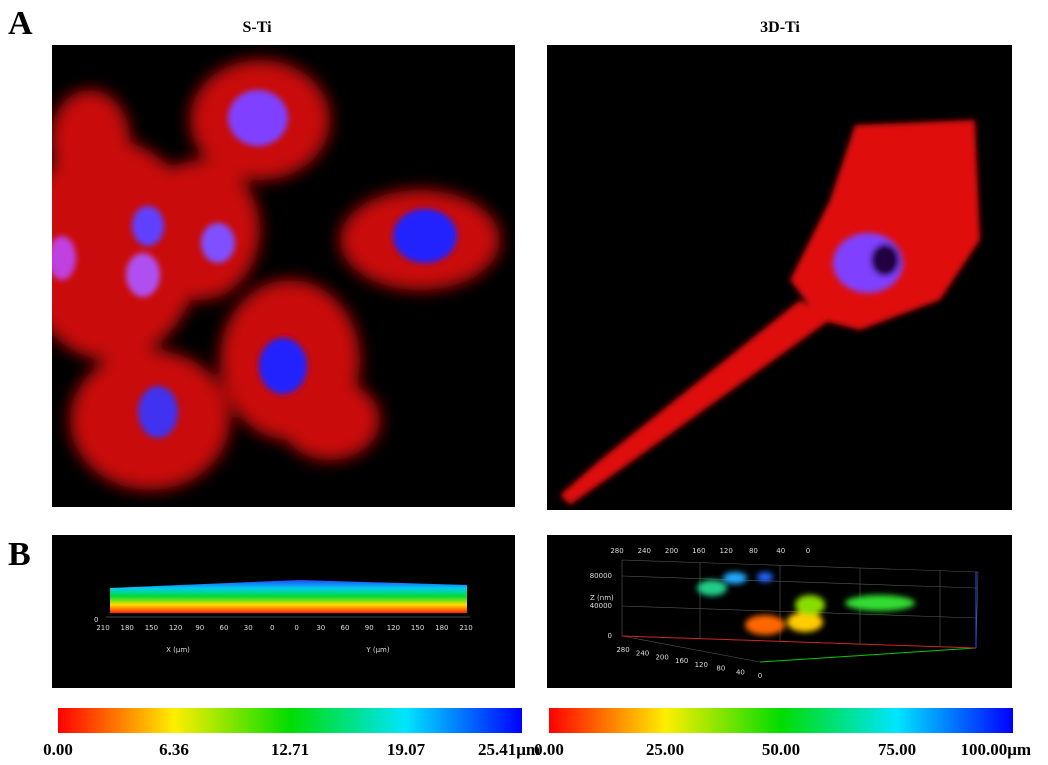 The image size is (1048, 765). What do you see at coordinates (178, 650) in the screenshot?
I see `axis-label: X (μm)` at bounding box center [178, 650].